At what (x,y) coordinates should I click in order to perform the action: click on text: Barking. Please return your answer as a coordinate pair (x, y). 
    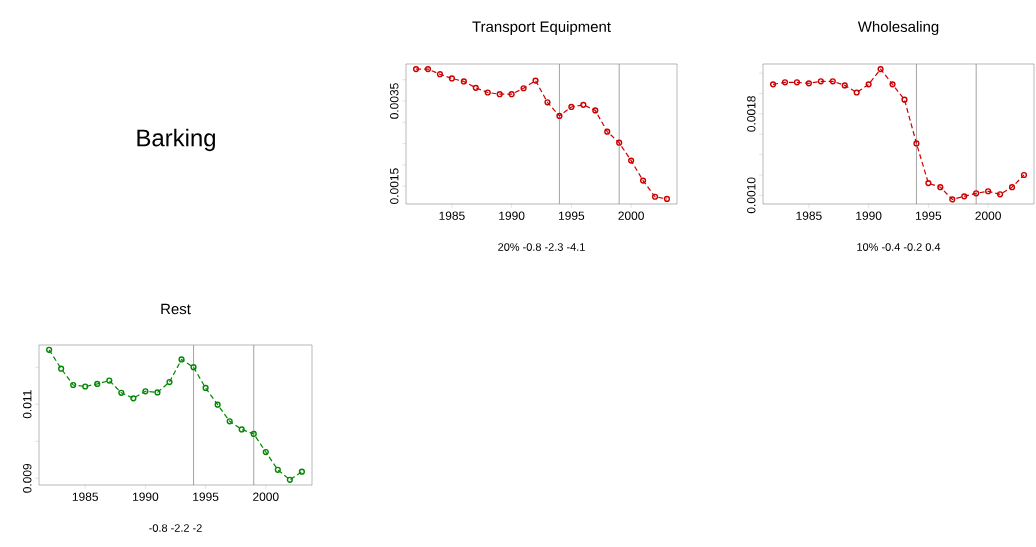
    Looking at the image, I should click on (176, 140).